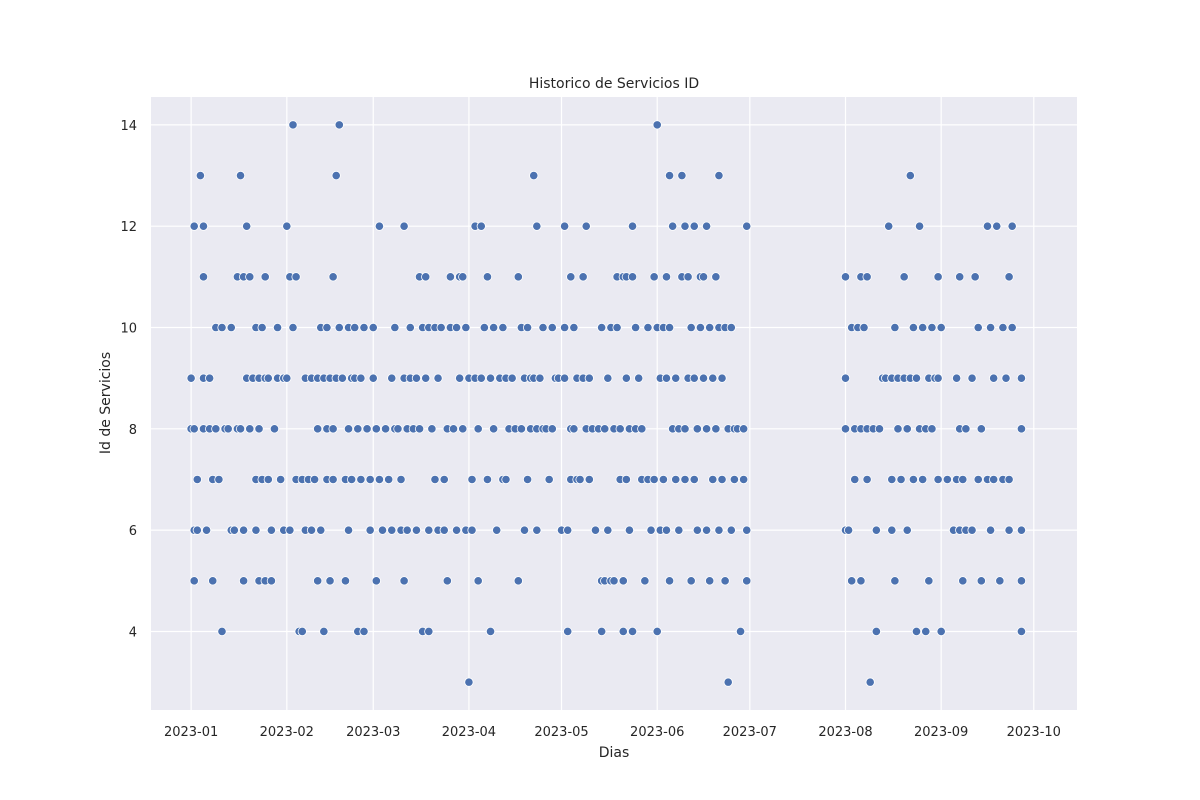 The height and width of the screenshot is (800, 1200). I want to click on chart-title: Historico de Servicios ID, so click(614, 84).